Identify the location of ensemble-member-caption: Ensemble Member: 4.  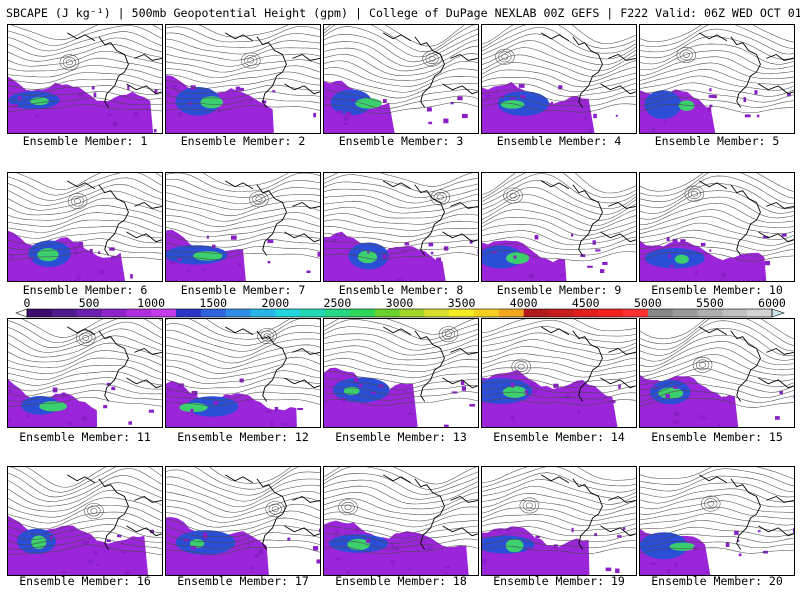
(559, 141).